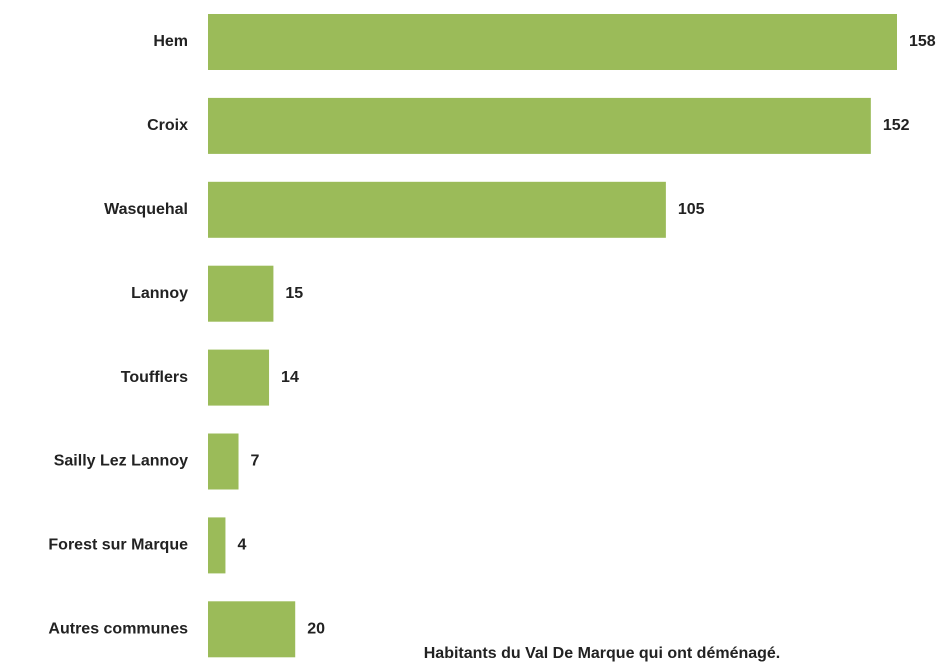 The image size is (948, 663). Describe the element at coordinates (170, 41) in the screenshot. I see `category-label: Hem` at that location.